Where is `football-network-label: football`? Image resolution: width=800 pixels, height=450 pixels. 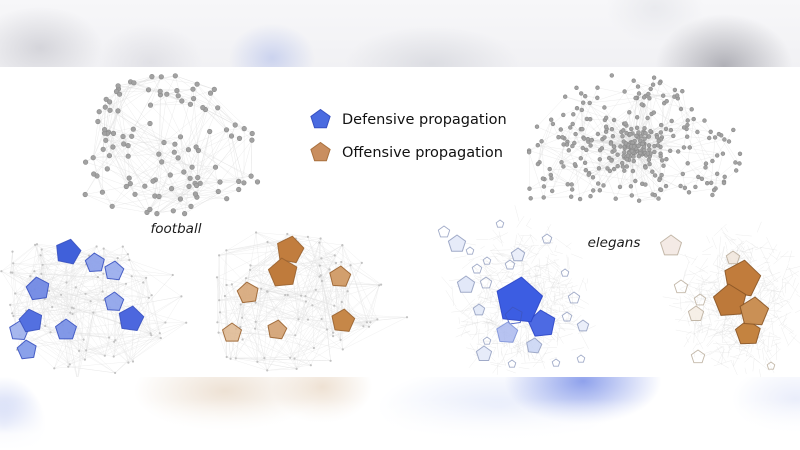 football-network-label: football is located at coordinates (176, 229).